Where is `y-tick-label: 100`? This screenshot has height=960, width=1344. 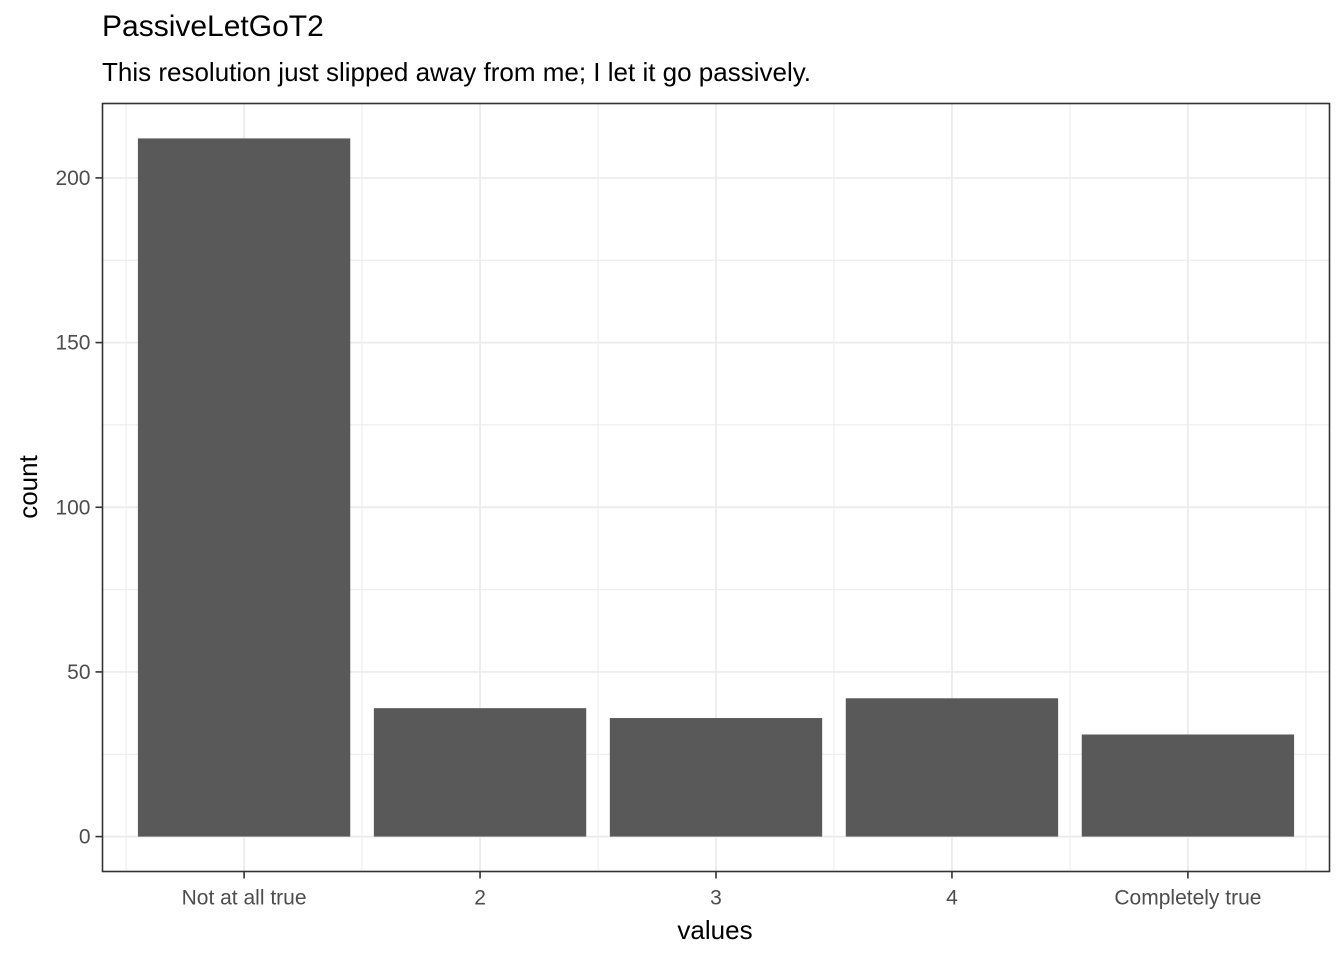
y-tick-label: 100 is located at coordinates (72, 507).